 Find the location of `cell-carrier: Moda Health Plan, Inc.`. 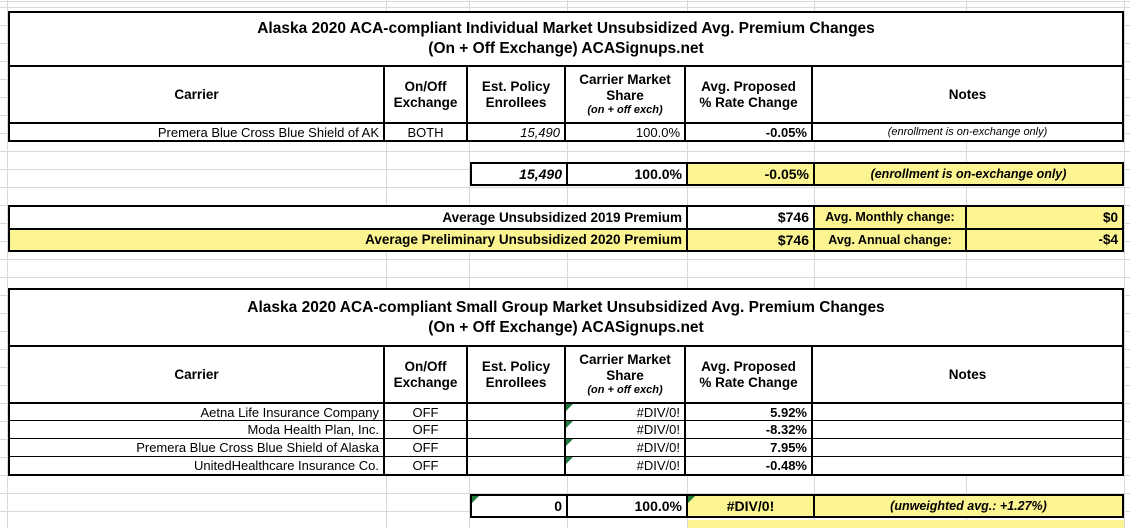

cell-carrier: Moda Health Plan, Inc. is located at coordinates (197, 429).